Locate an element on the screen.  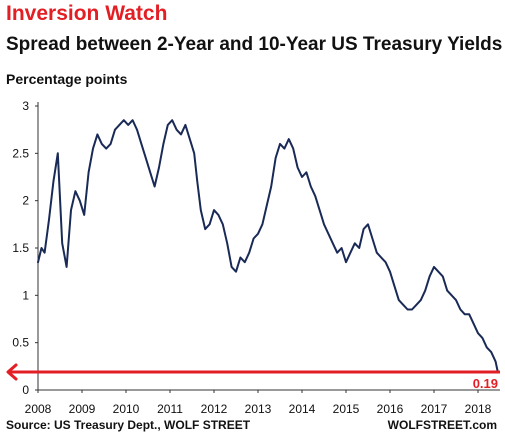
x-tick-label: 2009 is located at coordinates (82, 409).